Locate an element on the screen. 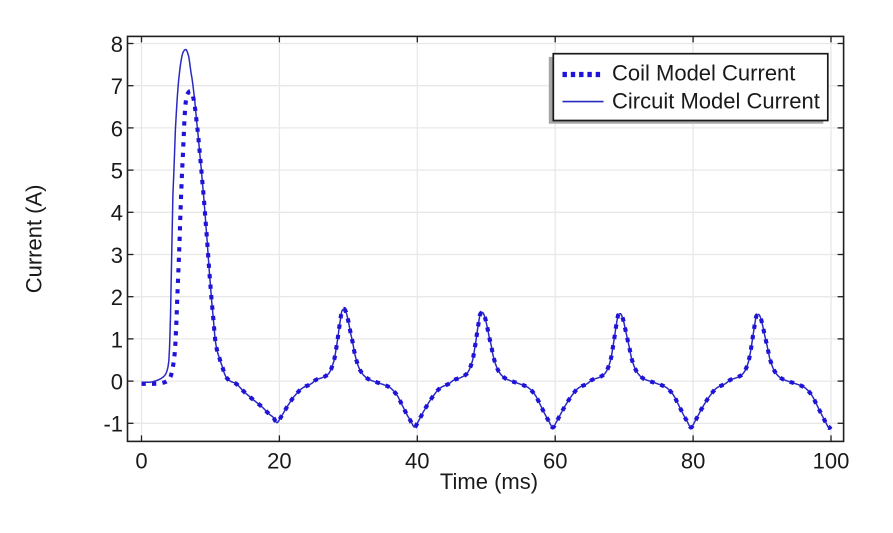 This screenshot has height=533, width=893. svg-text: 40 is located at coordinates (417, 461).